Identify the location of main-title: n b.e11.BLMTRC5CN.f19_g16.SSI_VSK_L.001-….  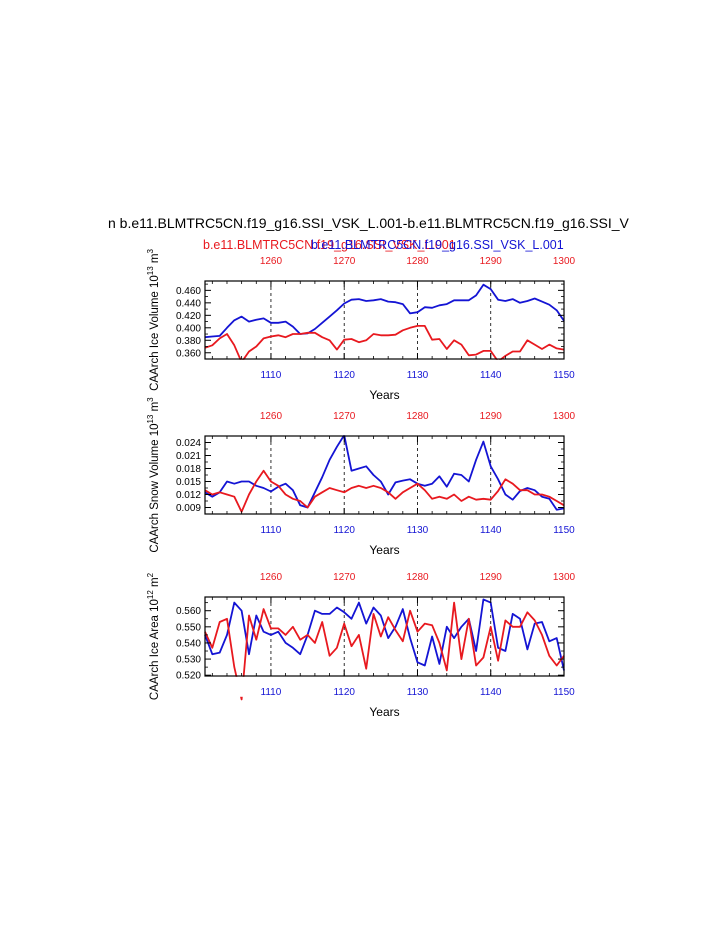
(369, 223).